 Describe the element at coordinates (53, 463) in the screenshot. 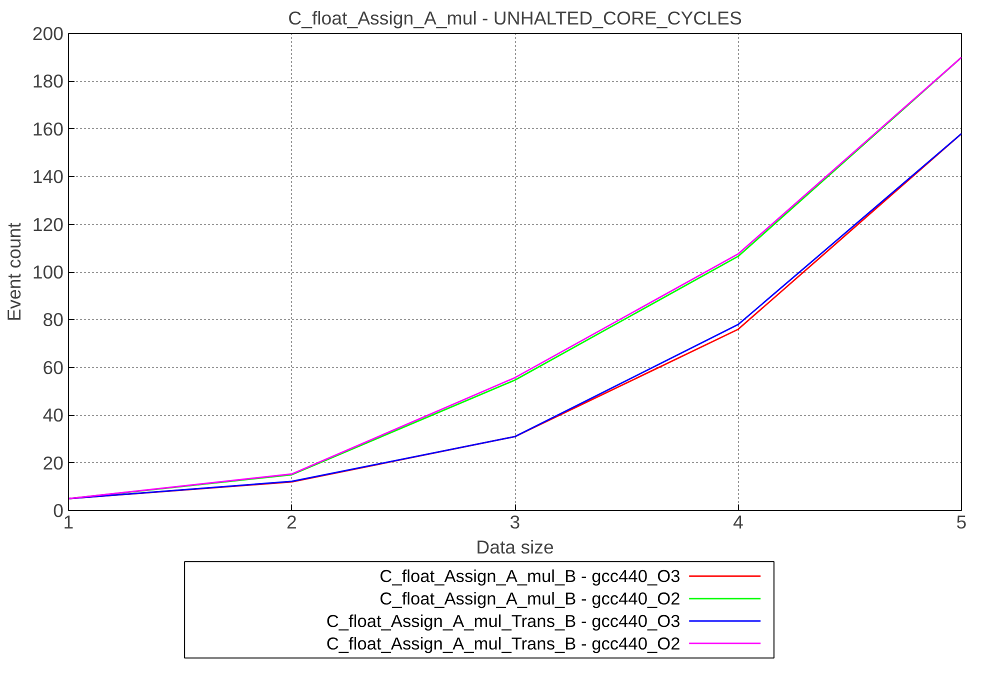

I see `y-tick-label: 20` at that location.